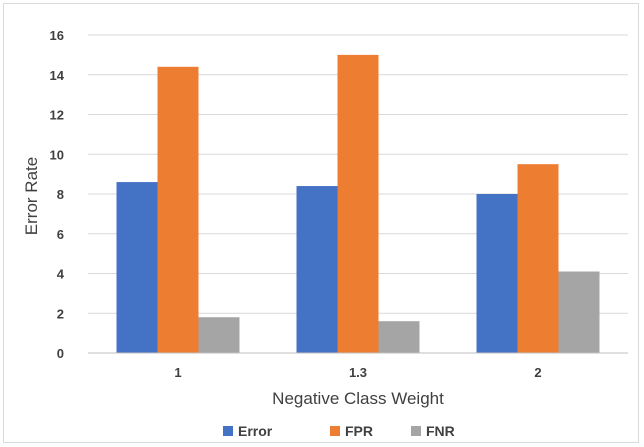  Describe the element at coordinates (177, 372) in the screenshot. I see `x-tick-label: 1` at that location.